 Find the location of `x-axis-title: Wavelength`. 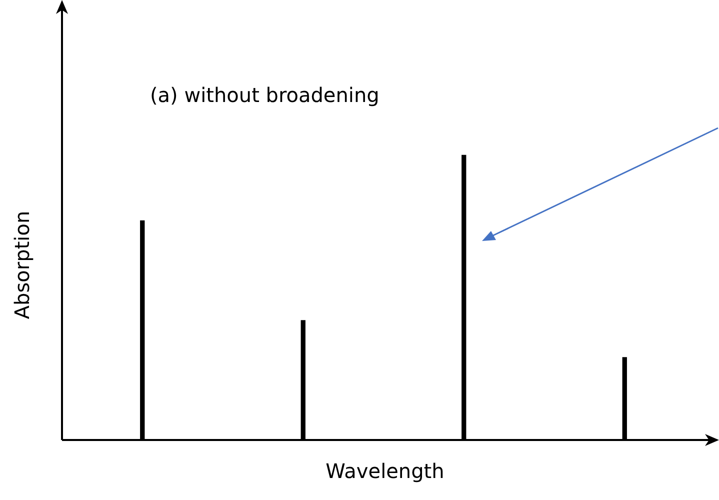

x-axis-title: Wavelength is located at coordinates (385, 471).